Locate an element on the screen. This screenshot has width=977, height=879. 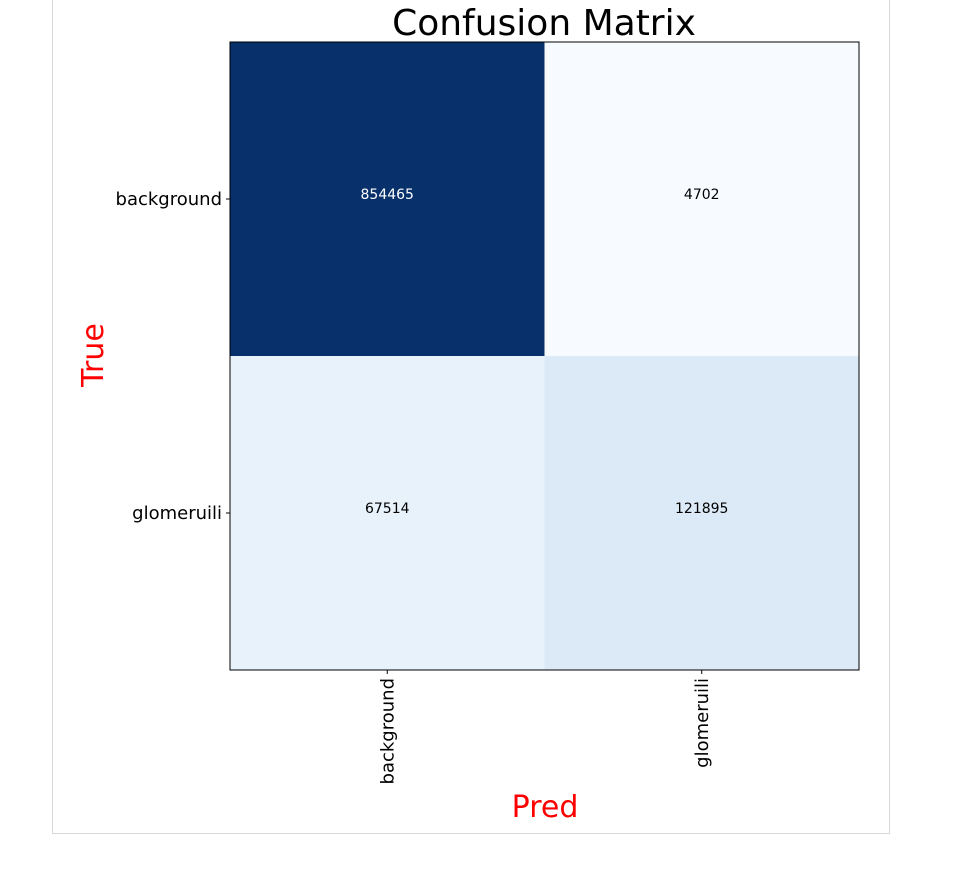
cell-value-label: 121895 is located at coordinates (701, 509).